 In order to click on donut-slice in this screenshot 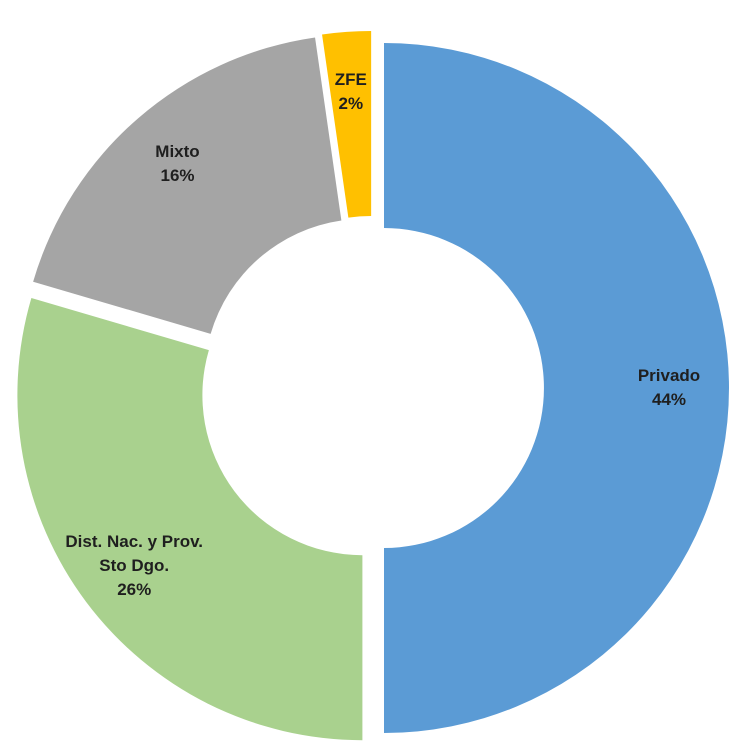, I will do `click(347, 124)`.